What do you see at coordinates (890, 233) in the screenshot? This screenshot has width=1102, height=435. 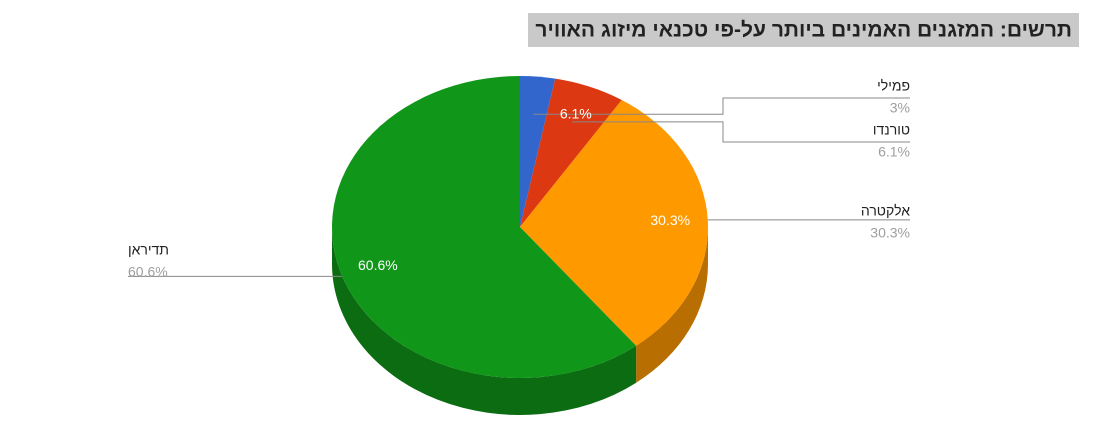 I see `legend-value: 30.3%` at bounding box center [890, 233].